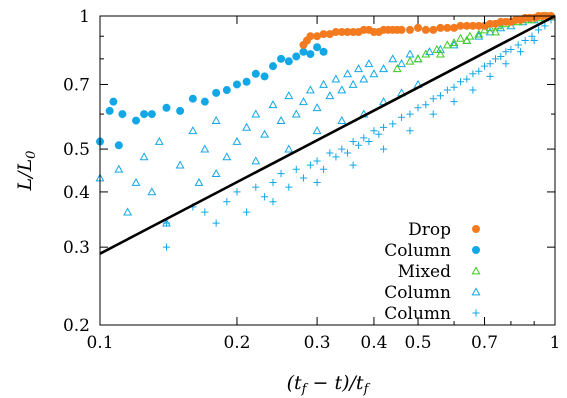 This screenshot has width=567, height=398. I want to click on y-tick-label: 0.5, so click(76, 150).